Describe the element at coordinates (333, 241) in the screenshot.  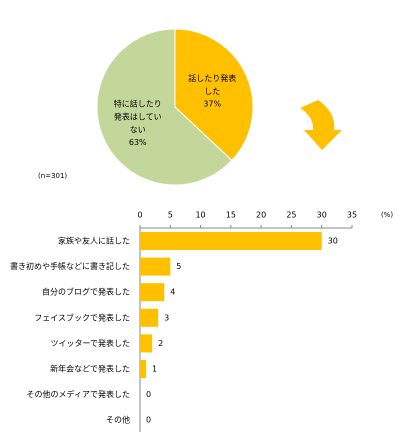
I see `value-label: 30` at that location.